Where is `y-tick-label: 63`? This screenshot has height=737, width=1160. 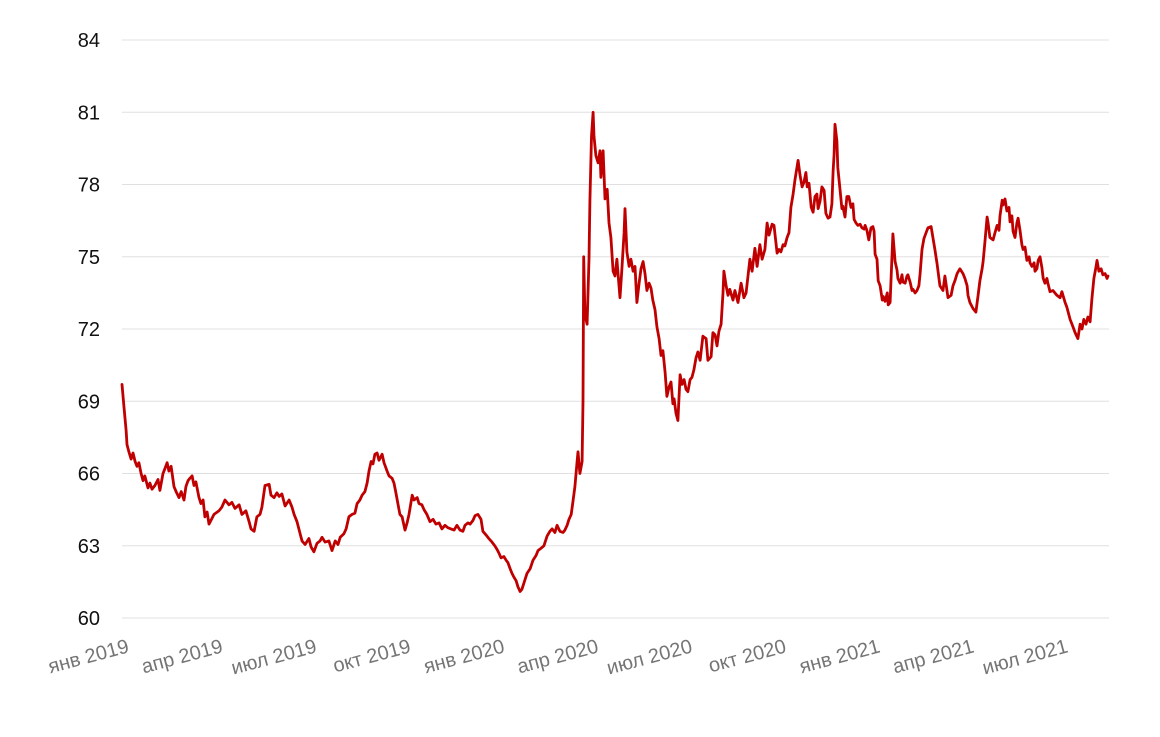 y-tick-label: 63 is located at coordinates (89, 547).